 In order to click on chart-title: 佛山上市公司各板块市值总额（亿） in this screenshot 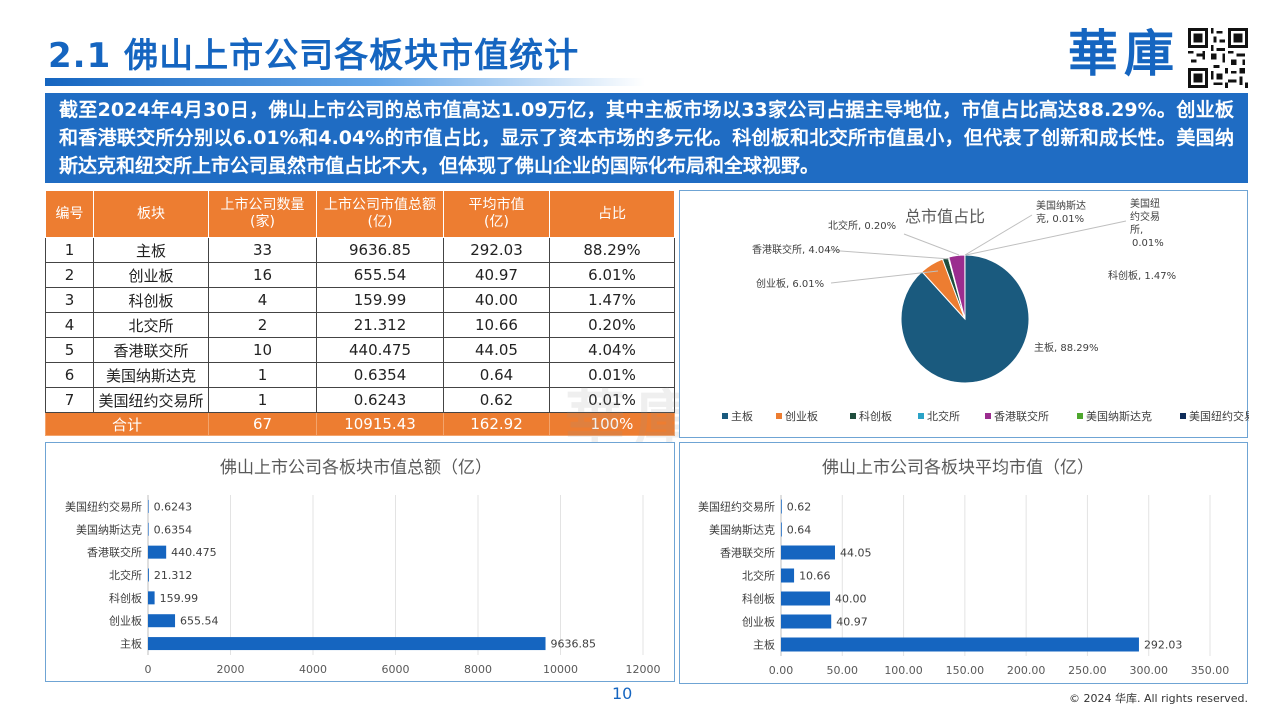, I will do `click(356, 468)`.